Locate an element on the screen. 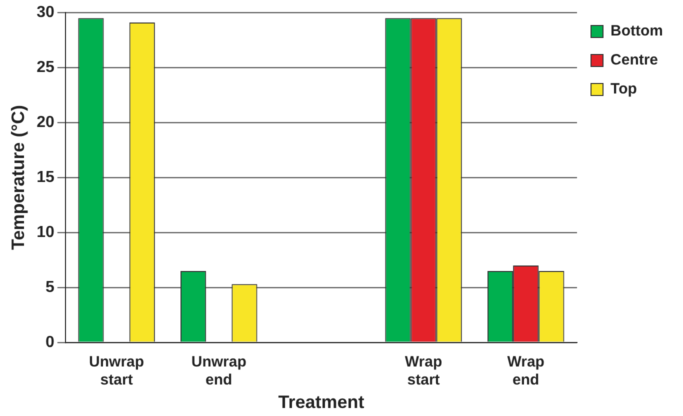 The height and width of the screenshot is (416, 683). x-tick-label: Wrap end is located at coordinates (525, 371).